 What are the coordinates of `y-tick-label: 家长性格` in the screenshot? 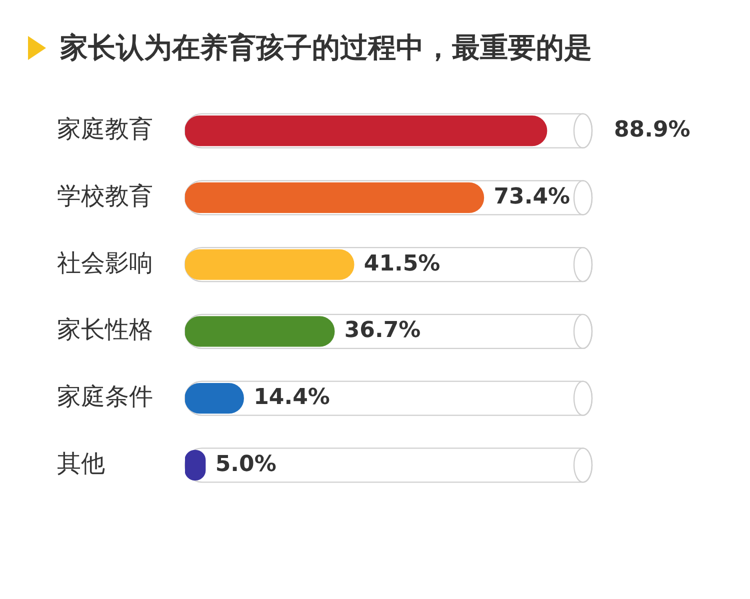 It's located at (105, 330).